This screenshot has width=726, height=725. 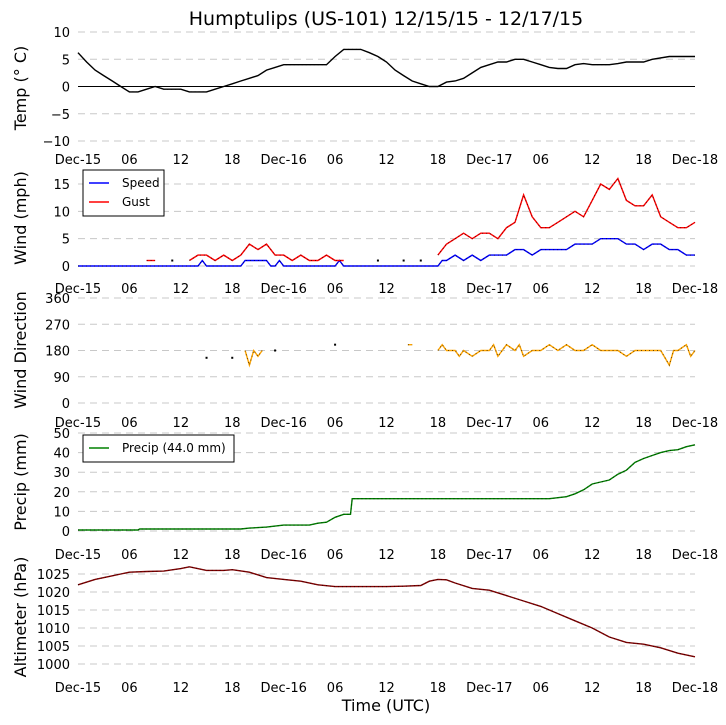 I want to click on wind-legend-label: Speed, so click(x=141, y=183).